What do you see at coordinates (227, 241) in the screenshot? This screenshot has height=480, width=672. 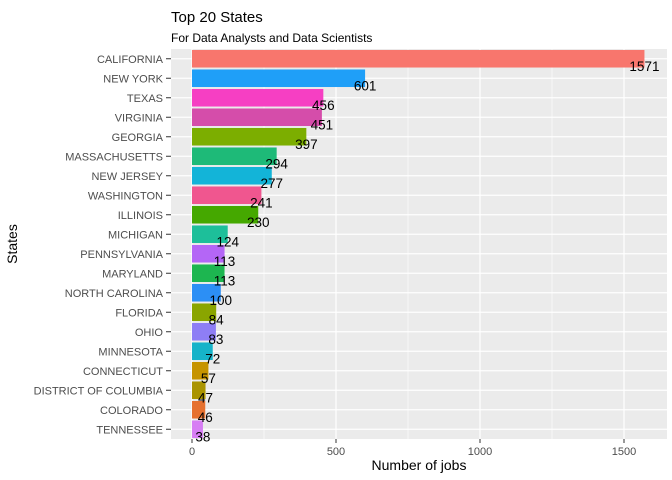 I see `value-label: 124` at bounding box center [227, 241].